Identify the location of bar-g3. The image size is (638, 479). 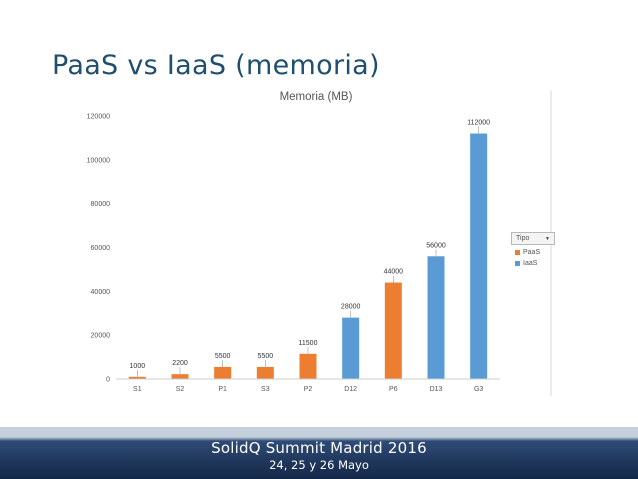
(479, 256).